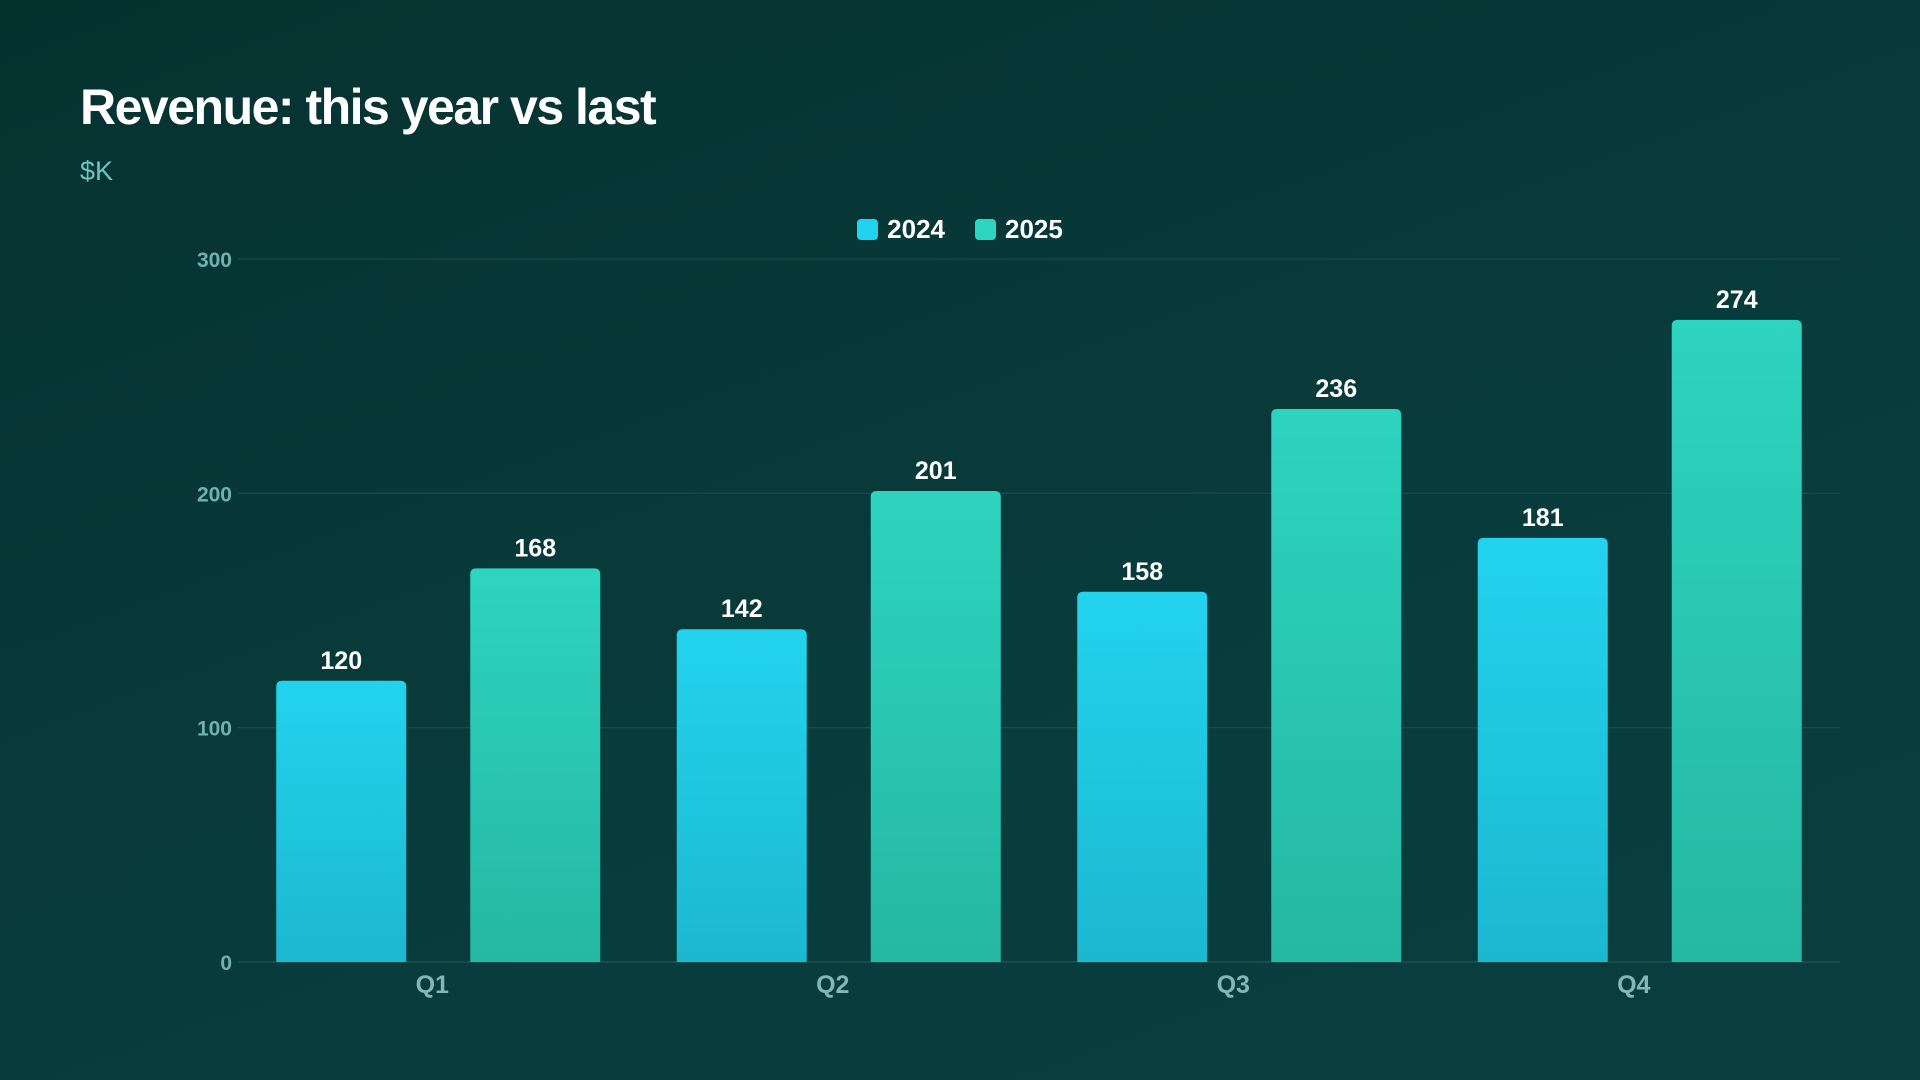 This screenshot has height=1080, width=1920. What do you see at coordinates (214, 260) in the screenshot?
I see `y-tick-label: 300` at bounding box center [214, 260].